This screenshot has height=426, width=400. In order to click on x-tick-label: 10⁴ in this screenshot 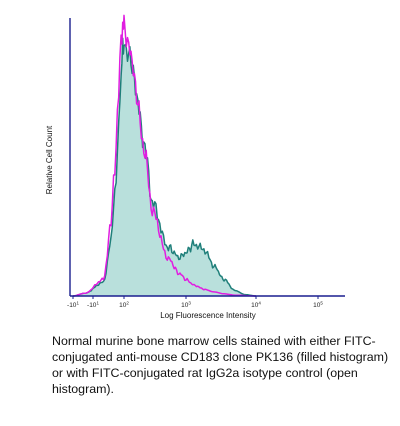, I will do `click(256, 305)`.